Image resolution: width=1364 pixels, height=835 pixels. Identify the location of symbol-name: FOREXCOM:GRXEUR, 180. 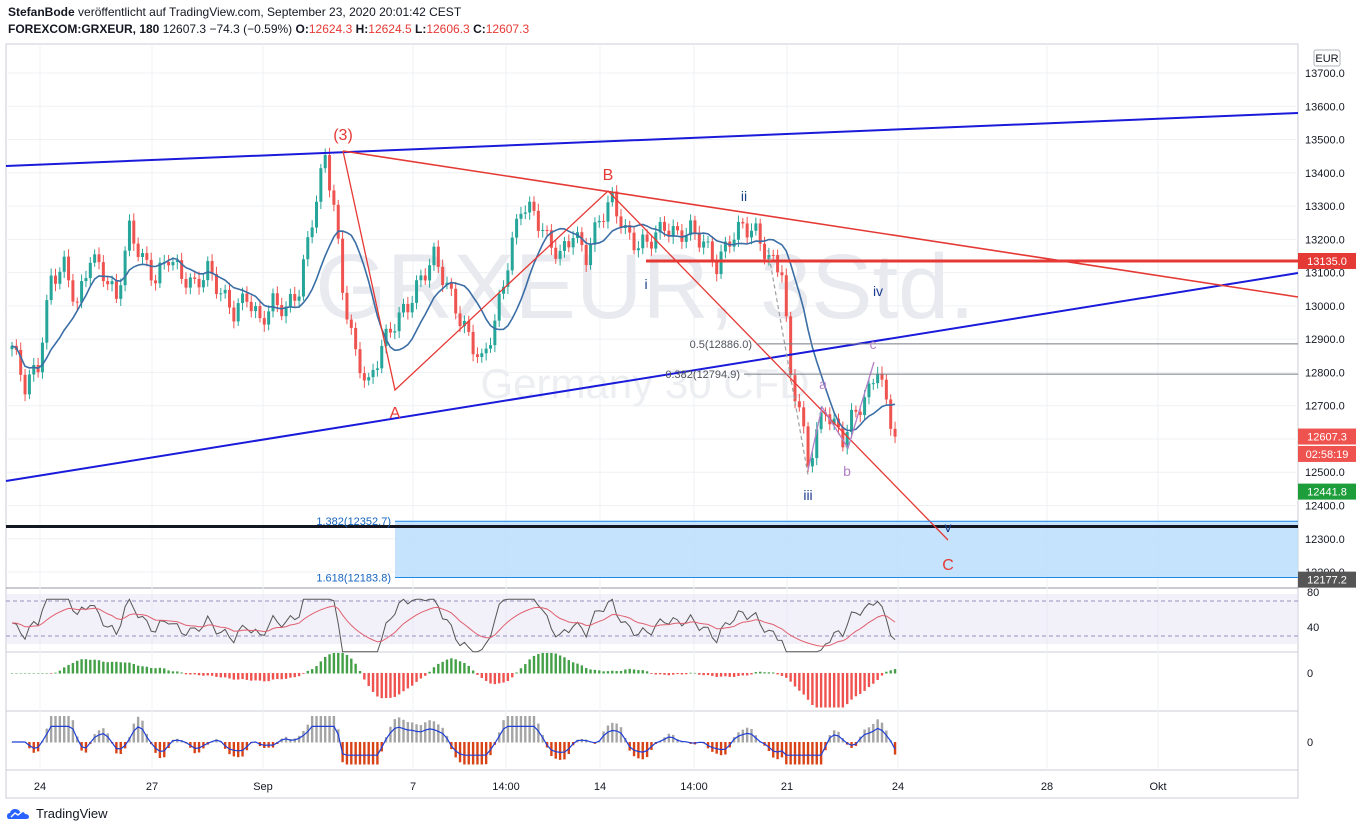
(84, 29).